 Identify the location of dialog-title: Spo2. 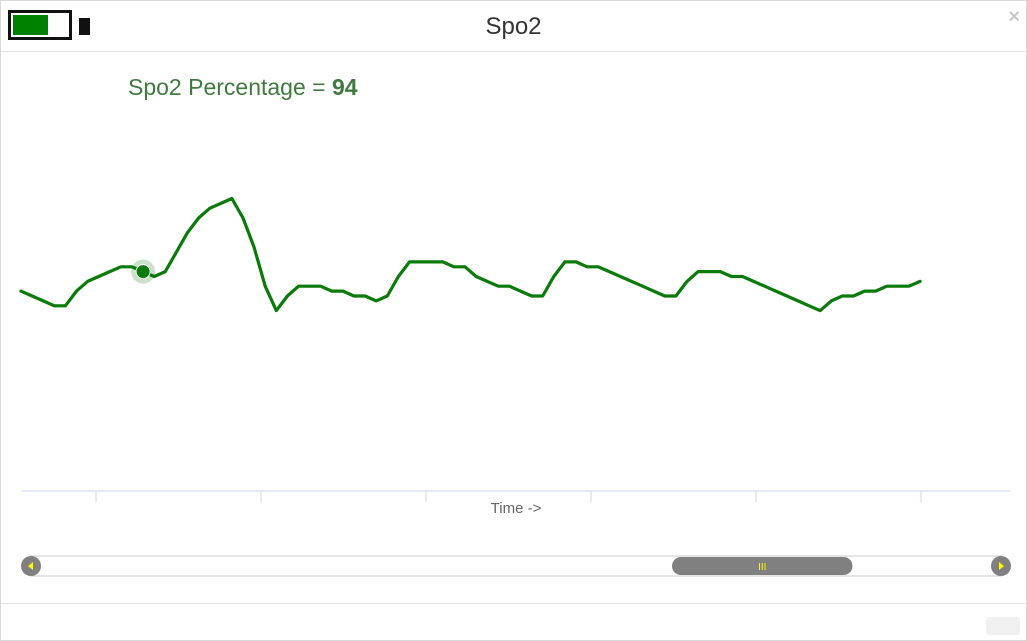
(513, 26).